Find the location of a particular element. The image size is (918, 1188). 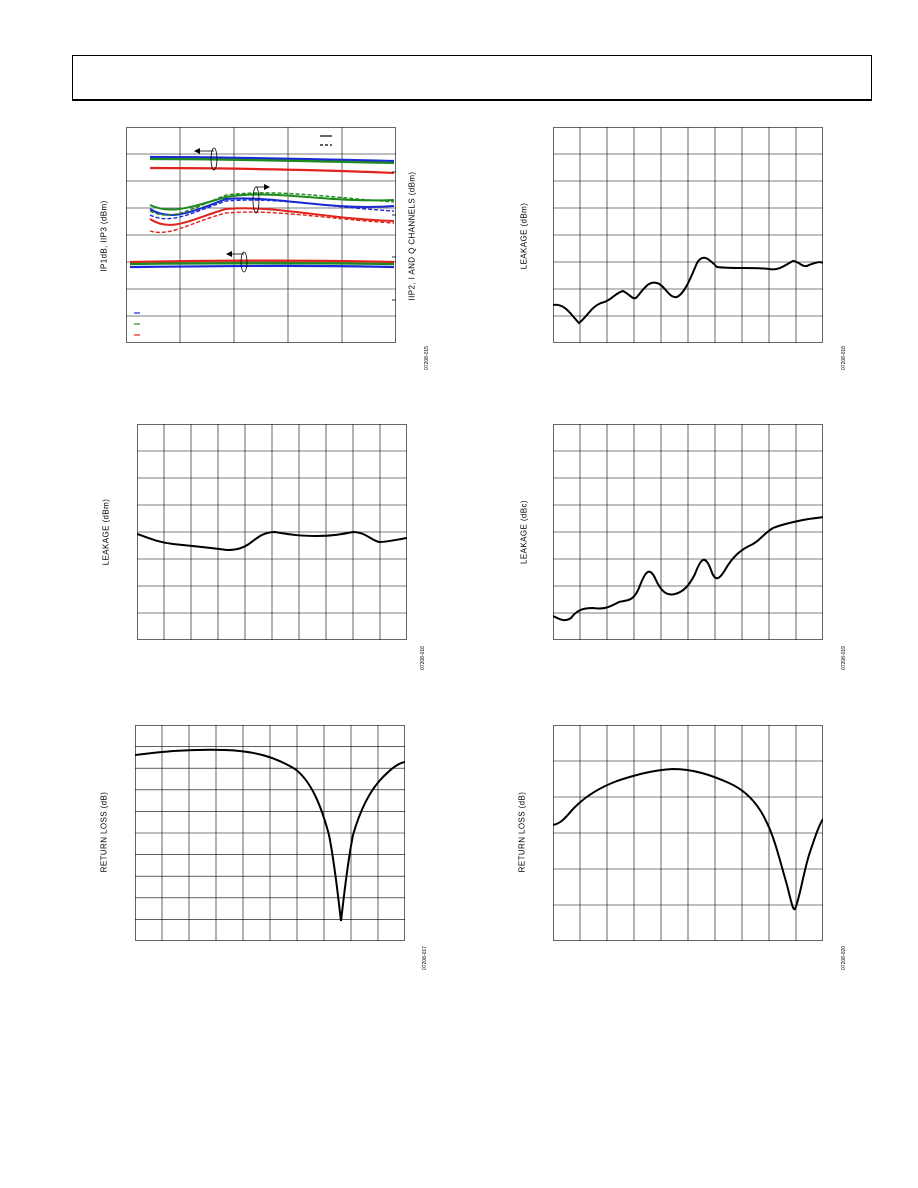

return-loss-1-plot is located at coordinates (270, 833).